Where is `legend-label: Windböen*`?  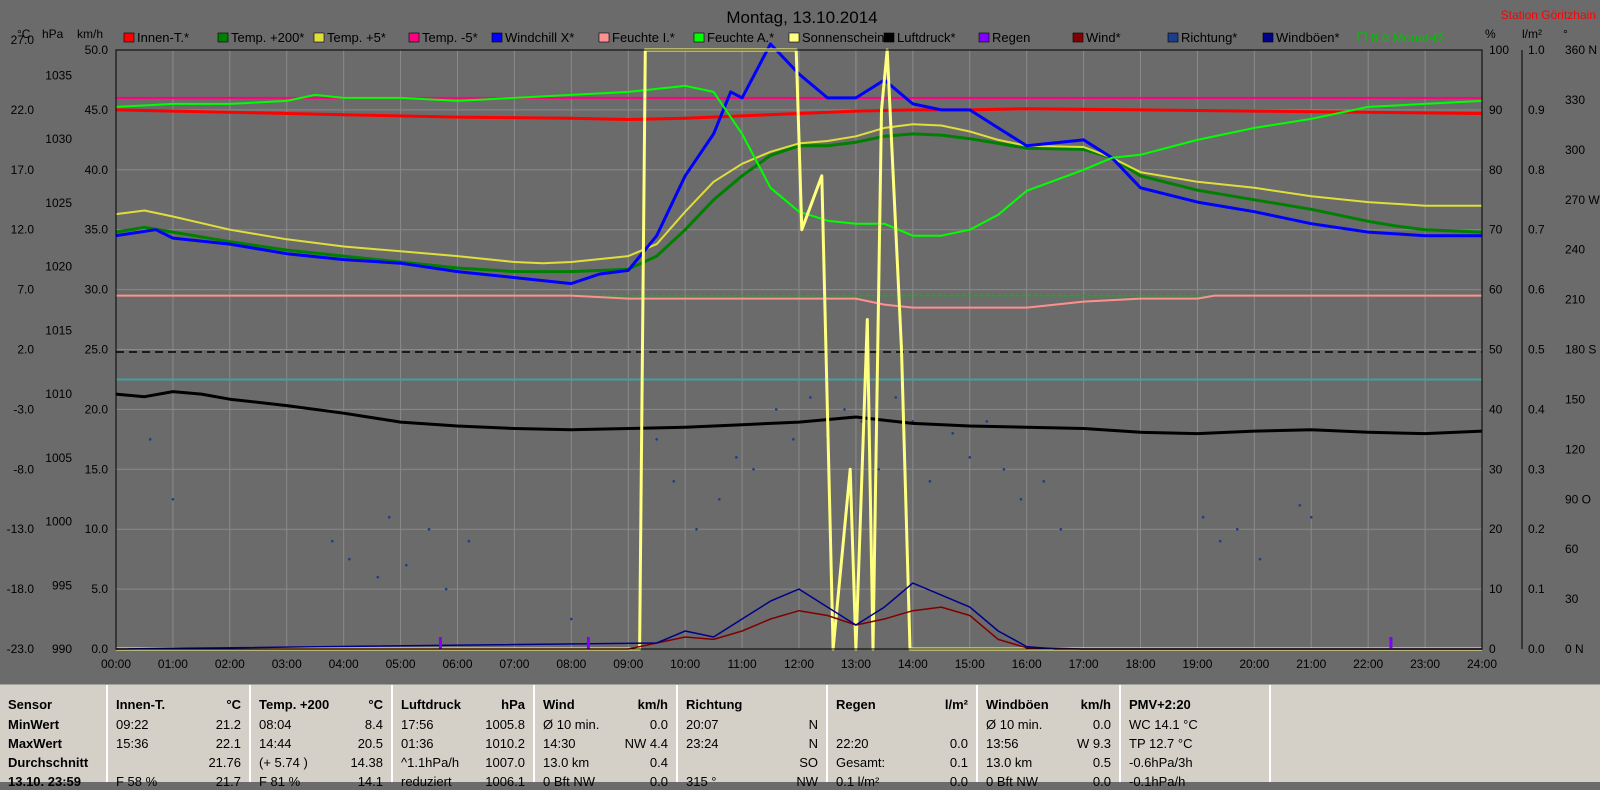 legend-label: Windböen* is located at coordinates (1308, 37).